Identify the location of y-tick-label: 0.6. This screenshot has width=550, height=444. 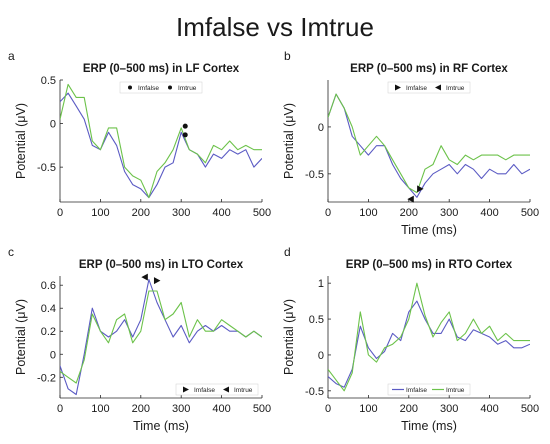
(48, 286).